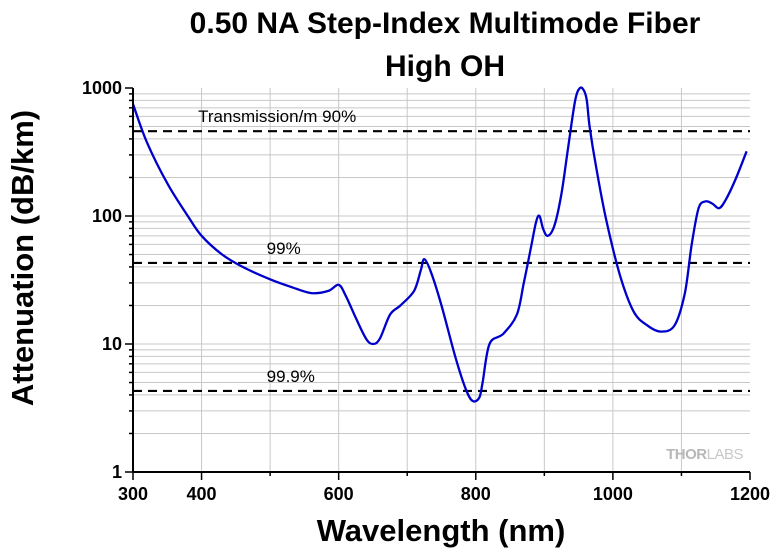 The width and height of the screenshot is (780, 552). What do you see at coordinates (107, 216) in the screenshot?
I see `y-tick-label: 100` at bounding box center [107, 216].